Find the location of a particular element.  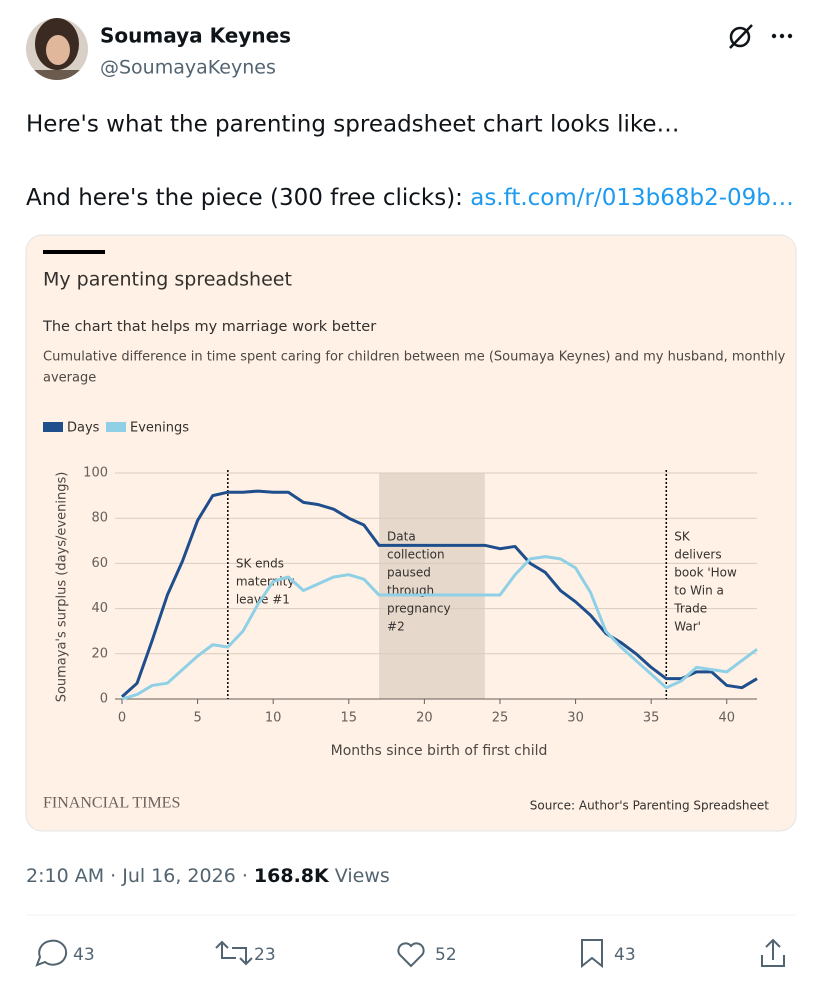

ft-bar is located at coordinates (74, 252).